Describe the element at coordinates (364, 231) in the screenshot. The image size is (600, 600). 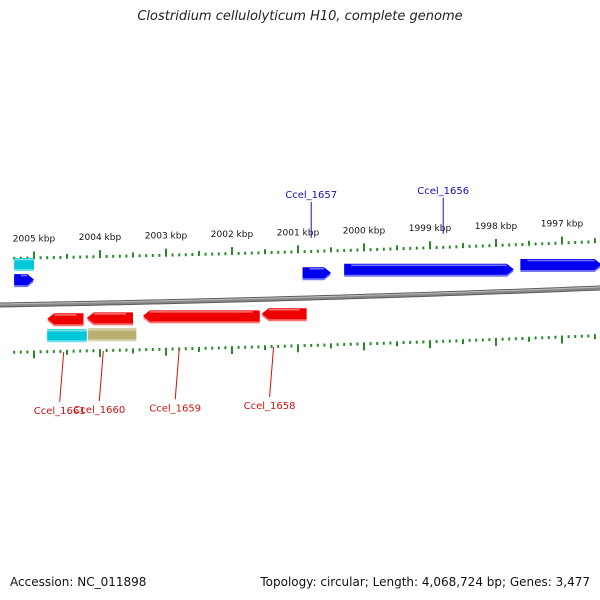
I see `tick-label: 2000 kbp` at that location.